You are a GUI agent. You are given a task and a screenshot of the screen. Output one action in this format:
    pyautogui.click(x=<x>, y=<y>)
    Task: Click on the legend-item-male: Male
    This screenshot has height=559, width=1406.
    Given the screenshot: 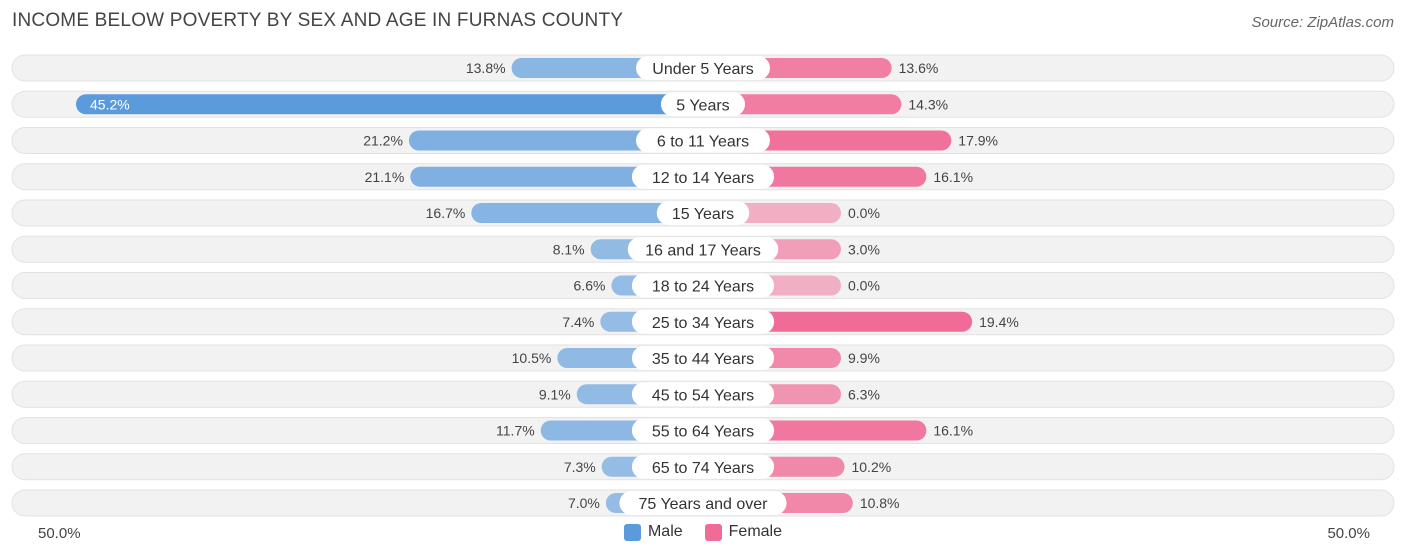 What is the action you would take?
    pyautogui.click(x=653, y=532)
    